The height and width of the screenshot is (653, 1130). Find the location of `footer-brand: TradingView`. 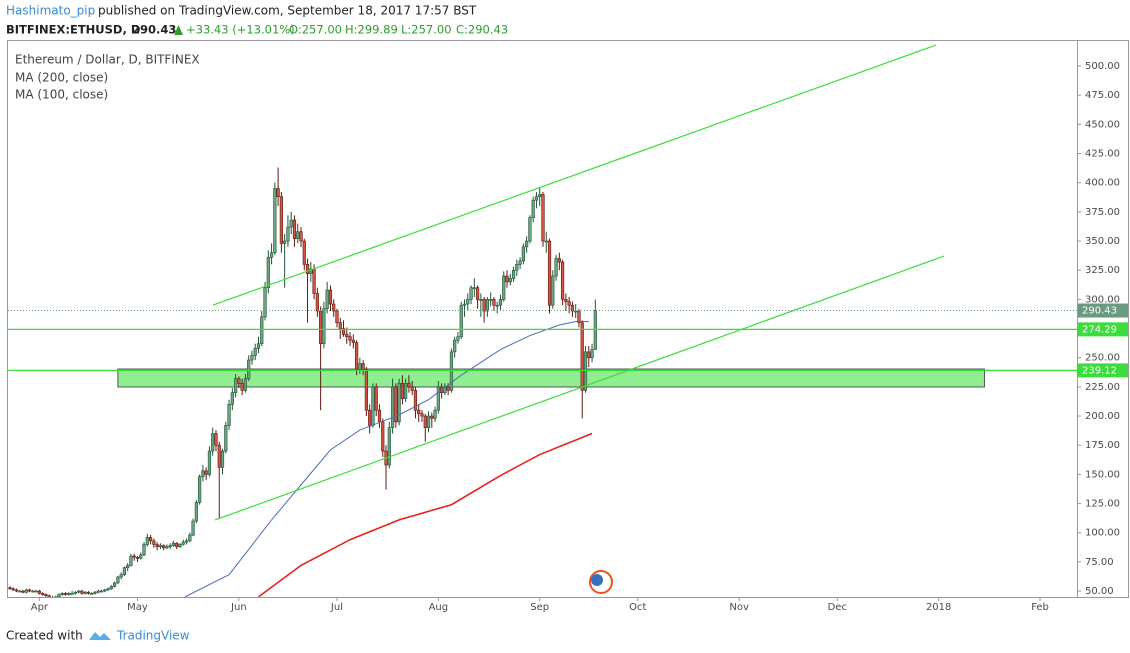

footer-brand: TradingView is located at coordinates (153, 636).